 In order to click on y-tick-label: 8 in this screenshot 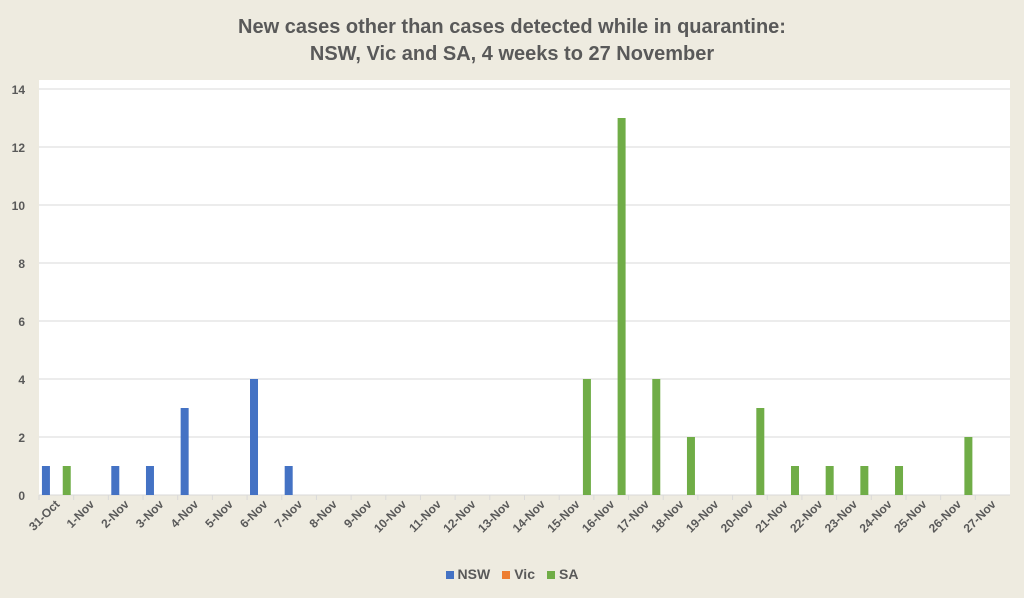, I will do `click(21, 264)`.